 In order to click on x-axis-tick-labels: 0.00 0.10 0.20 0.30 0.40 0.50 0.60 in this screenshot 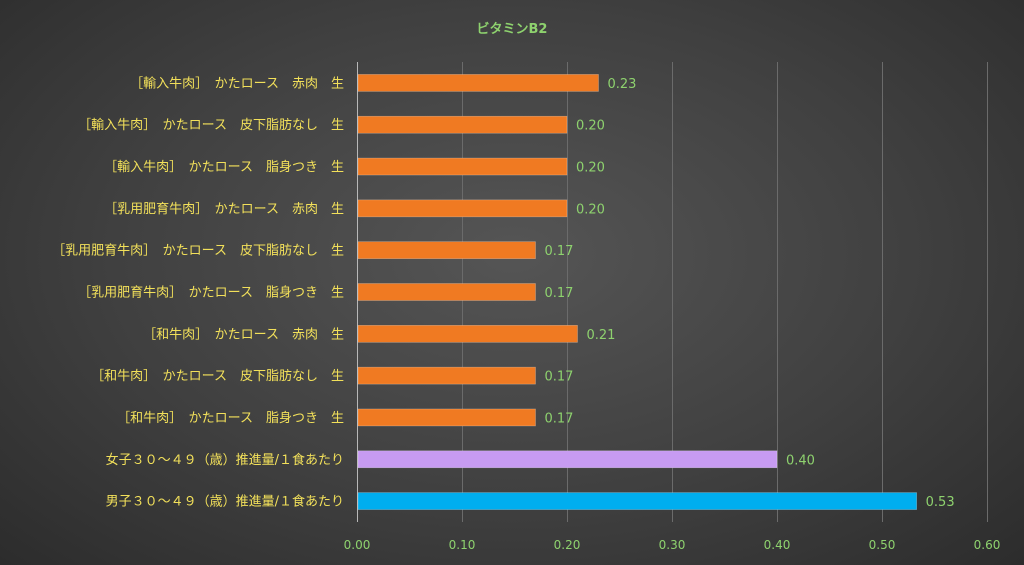, I will do `click(672, 545)`.